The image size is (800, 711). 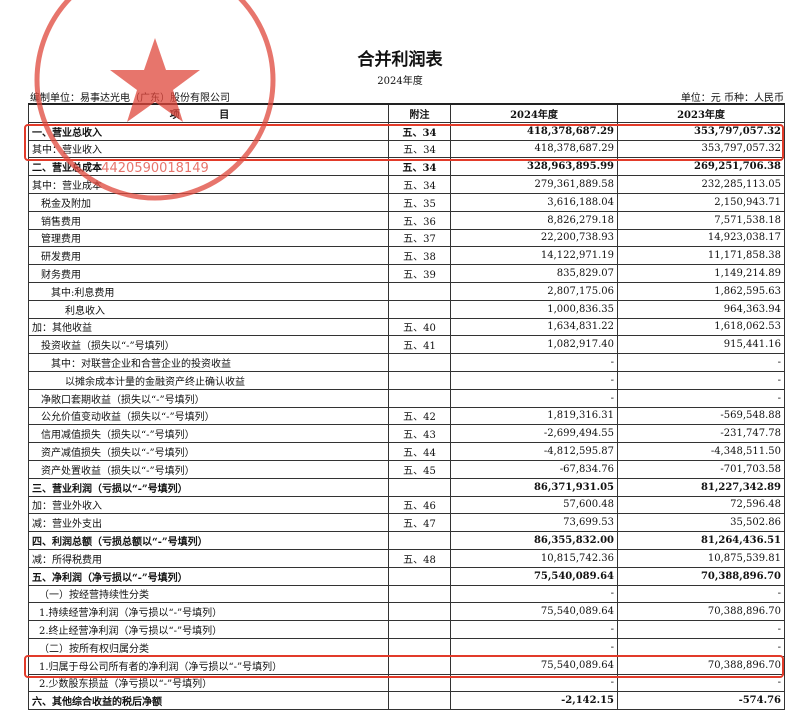 I want to click on row-note: 五、43, so click(x=419, y=434).